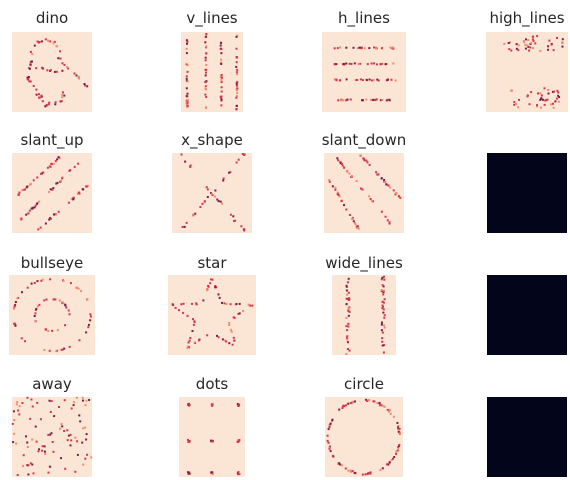  Describe the element at coordinates (527, 437) in the screenshot. I see `empty-panel` at that location.